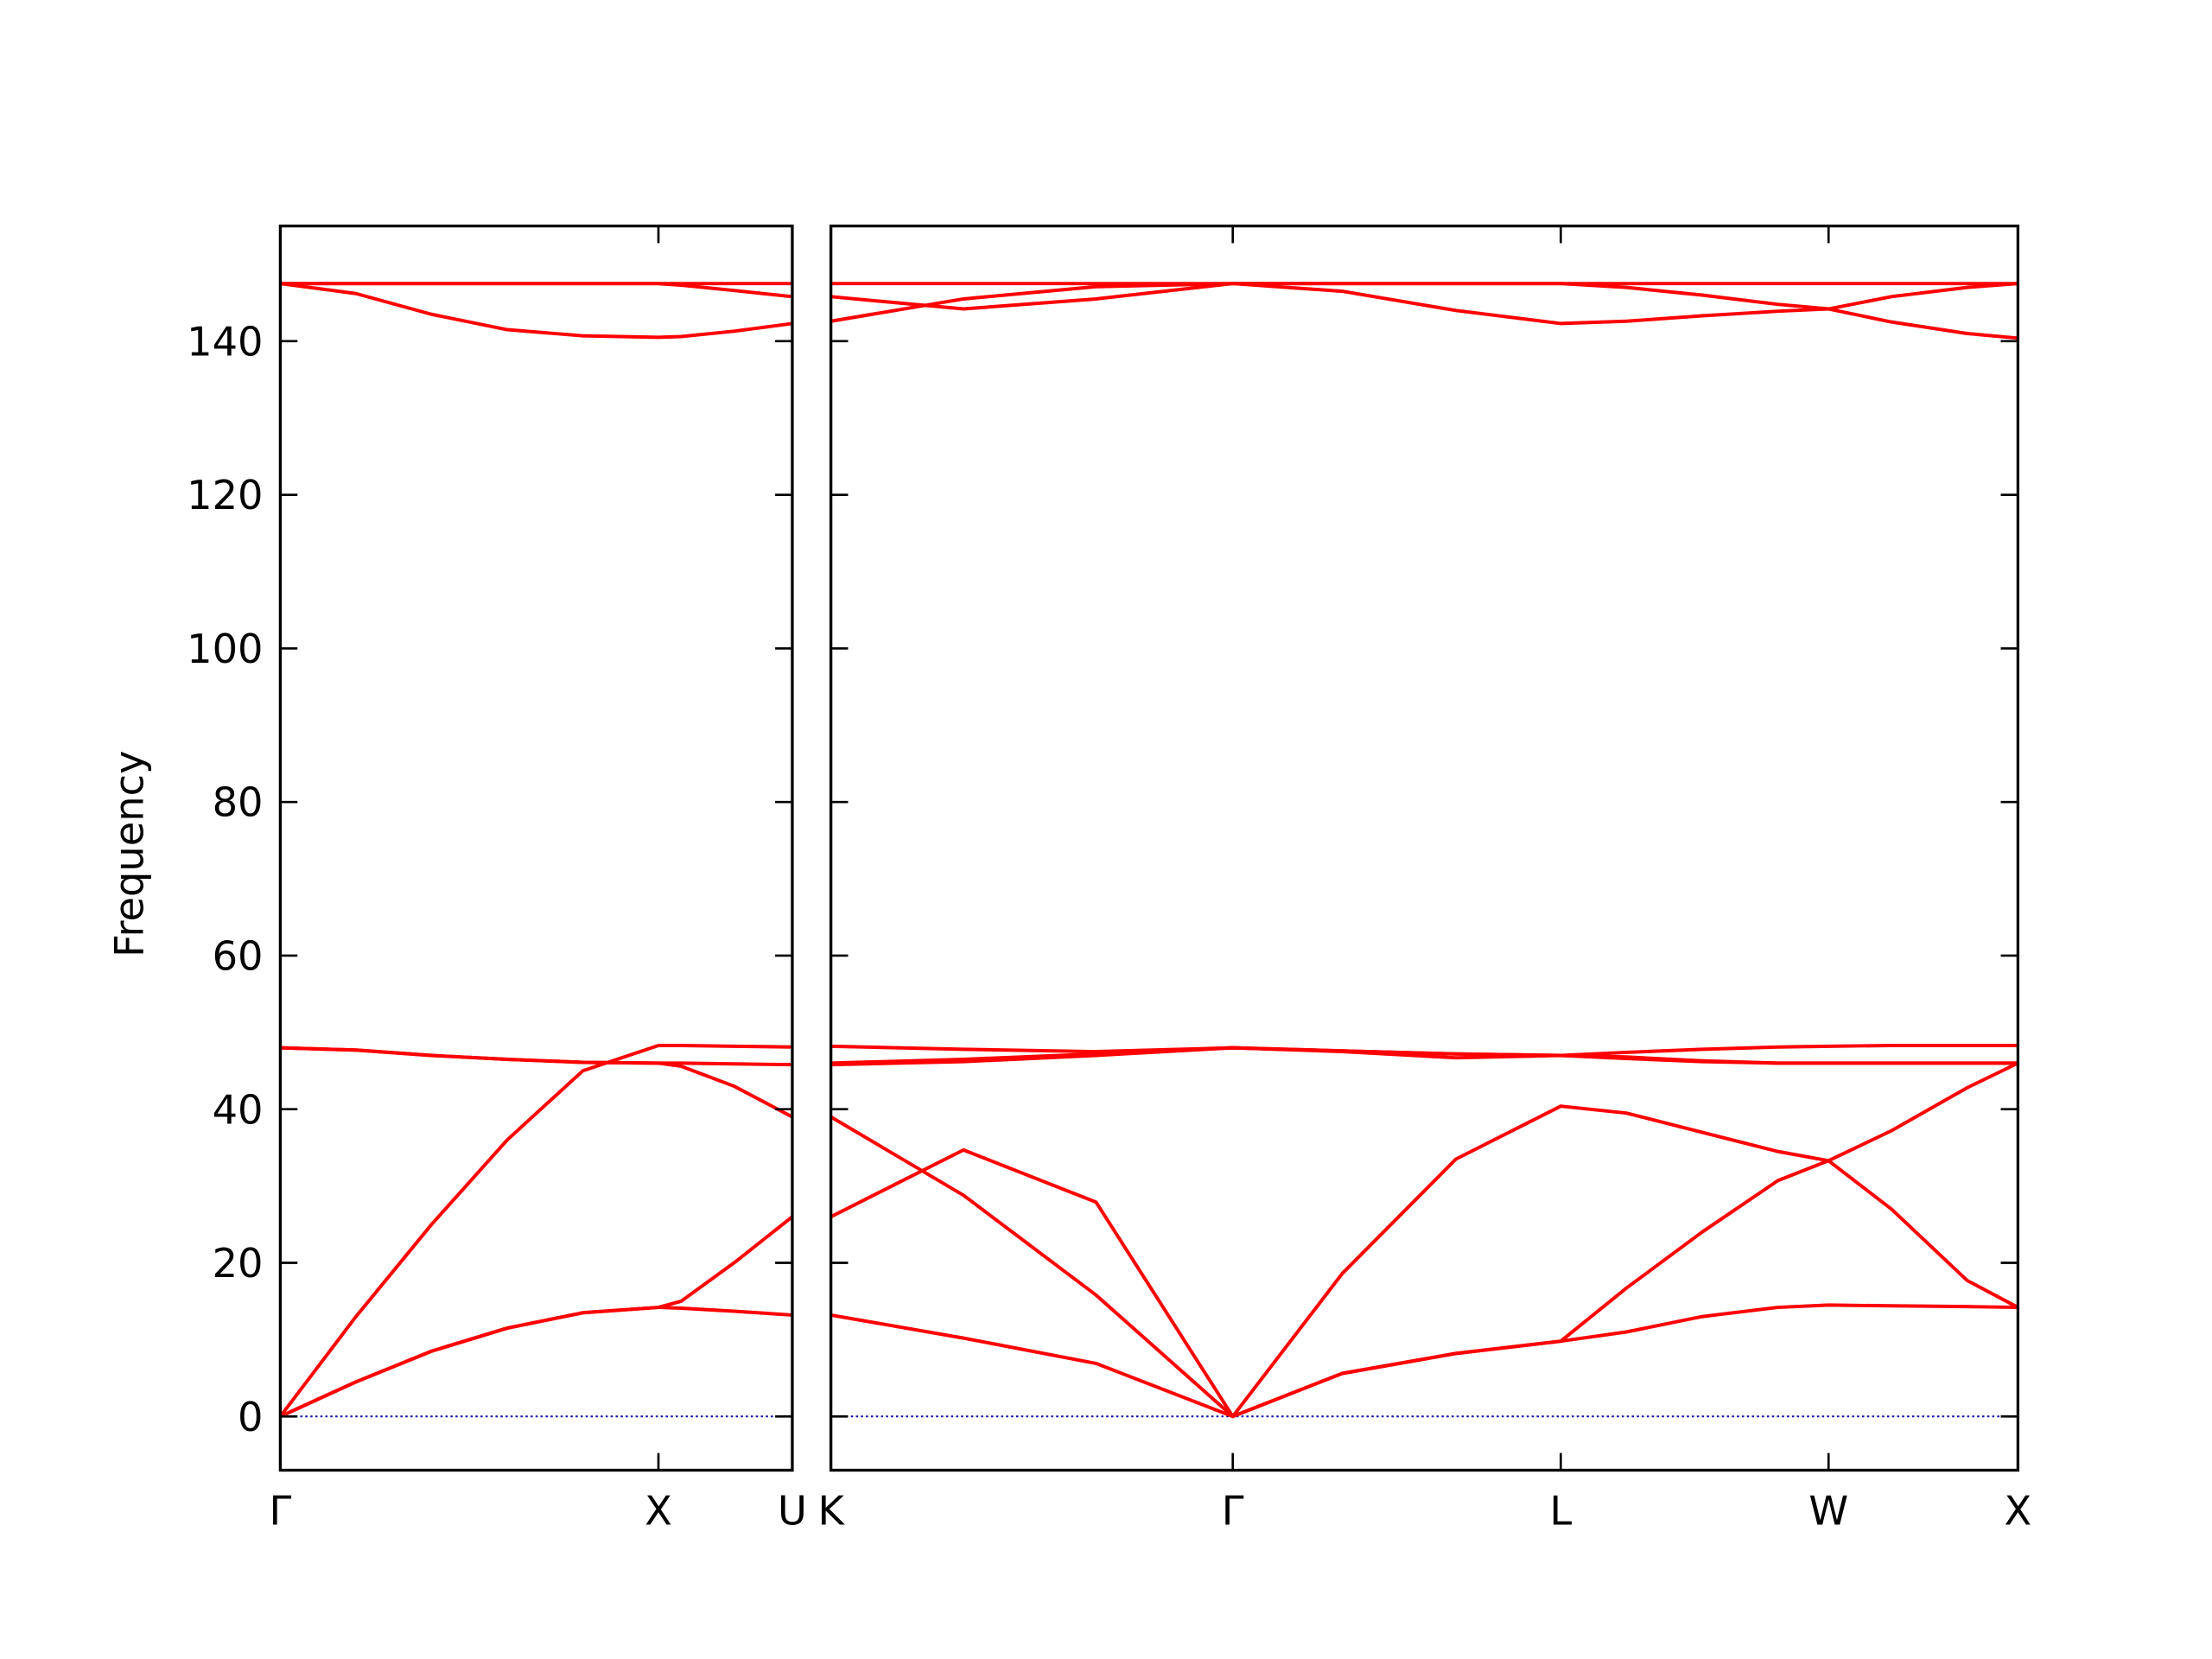 The width and height of the screenshot is (2212, 1659). What do you see at coordinates (1828, 1510) in the screenshot?
I see `x-tick-label: W` at bounding box center [1828, 1510].